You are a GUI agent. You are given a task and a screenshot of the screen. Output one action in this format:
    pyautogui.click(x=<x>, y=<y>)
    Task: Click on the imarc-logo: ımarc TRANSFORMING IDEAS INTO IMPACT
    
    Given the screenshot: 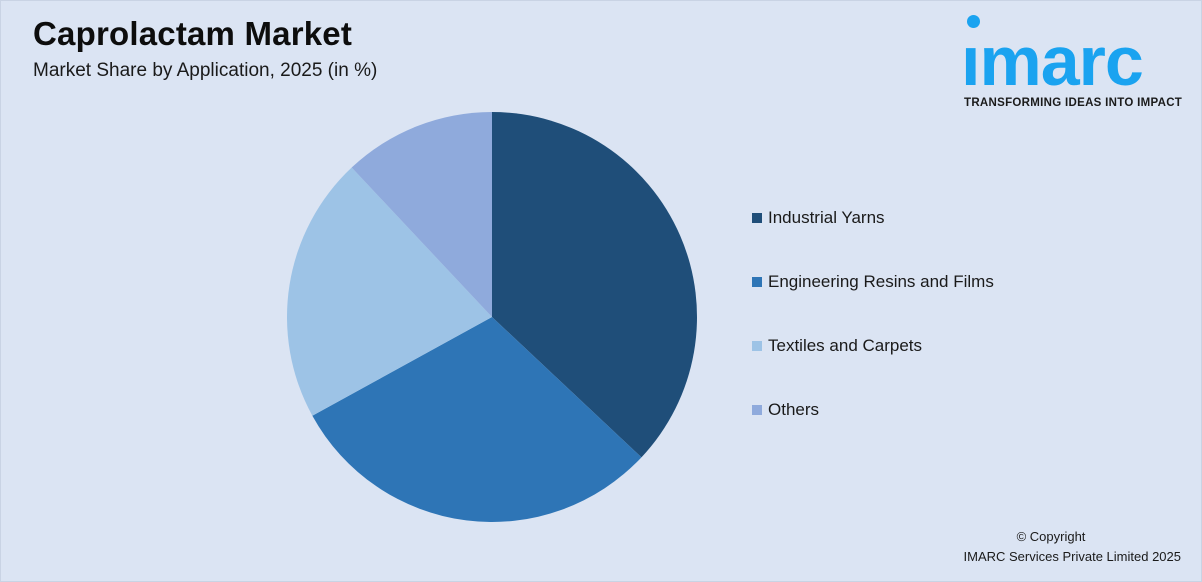 What is the action you would take?
    pyautogui.click(x=1076, y=63)
    